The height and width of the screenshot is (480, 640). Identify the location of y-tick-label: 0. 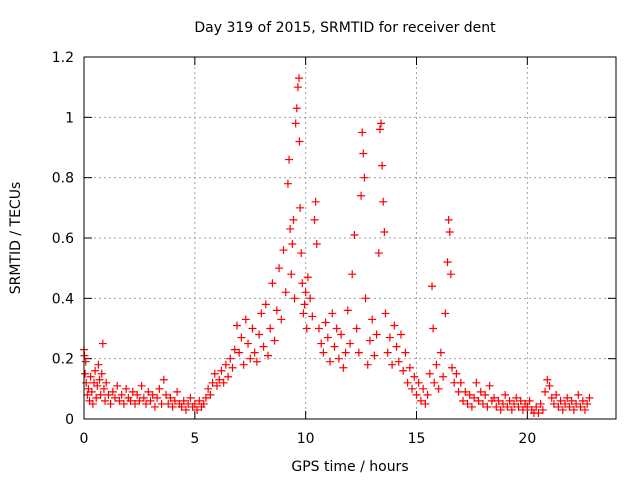
(69, 420).